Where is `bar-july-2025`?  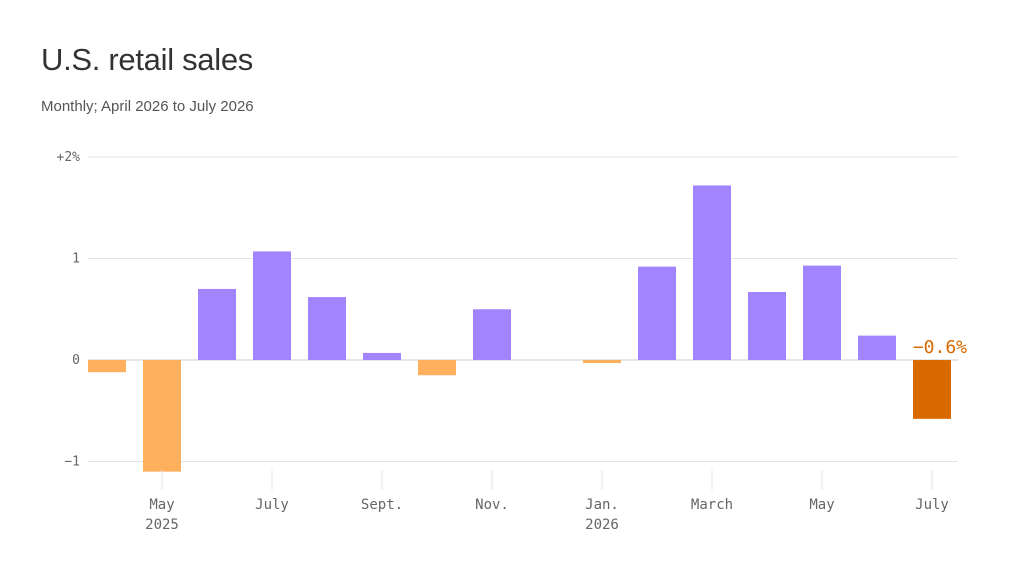
bar-july-2025 is located at coordinates (272, 305).